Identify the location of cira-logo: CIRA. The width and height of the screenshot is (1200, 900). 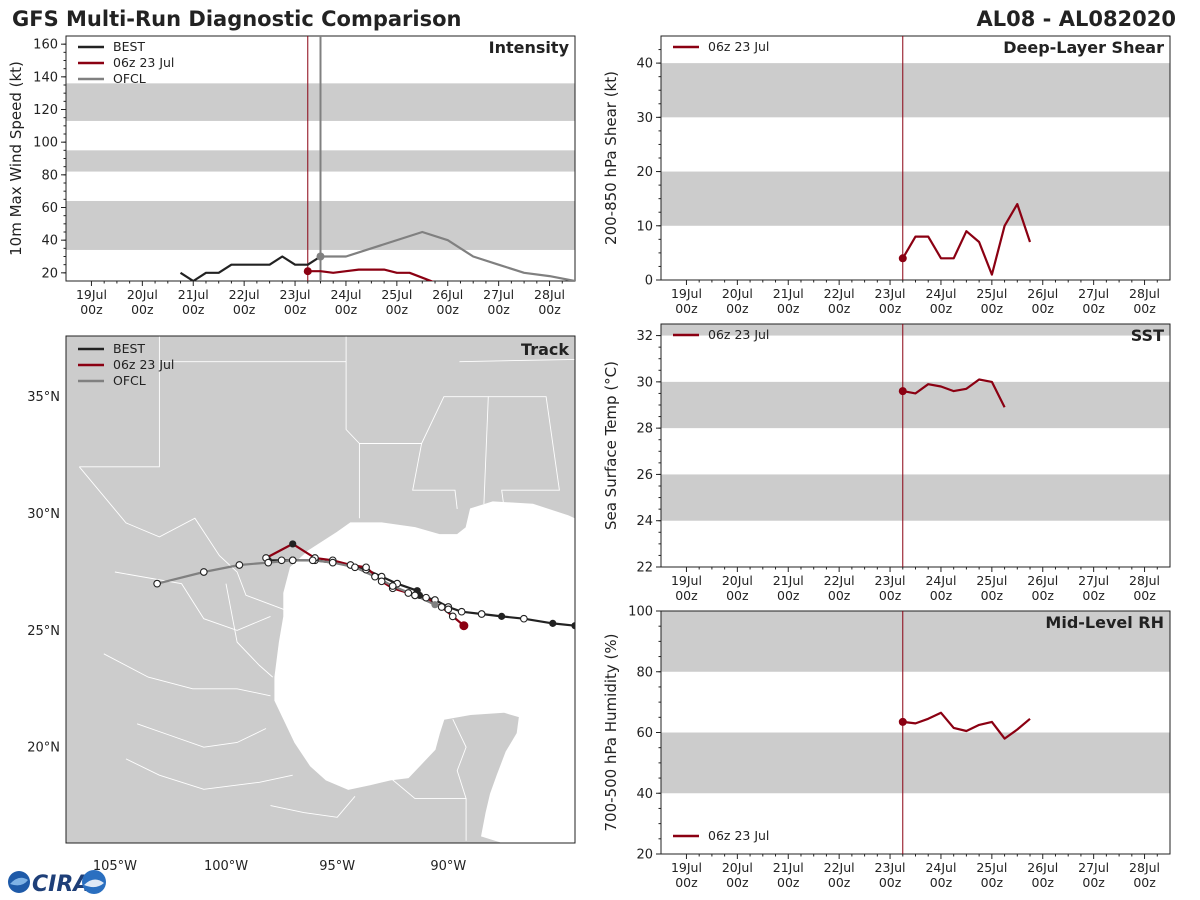
(57, 883).